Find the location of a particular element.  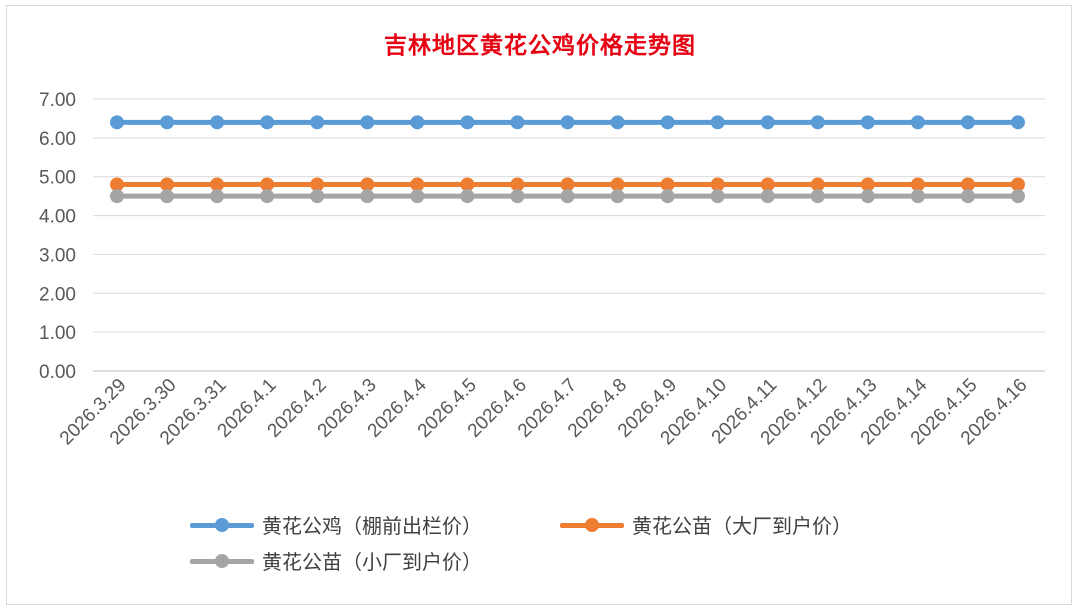

legend-item: 黄花公苗（小厂到户价） is located at coordinates (336, 560).